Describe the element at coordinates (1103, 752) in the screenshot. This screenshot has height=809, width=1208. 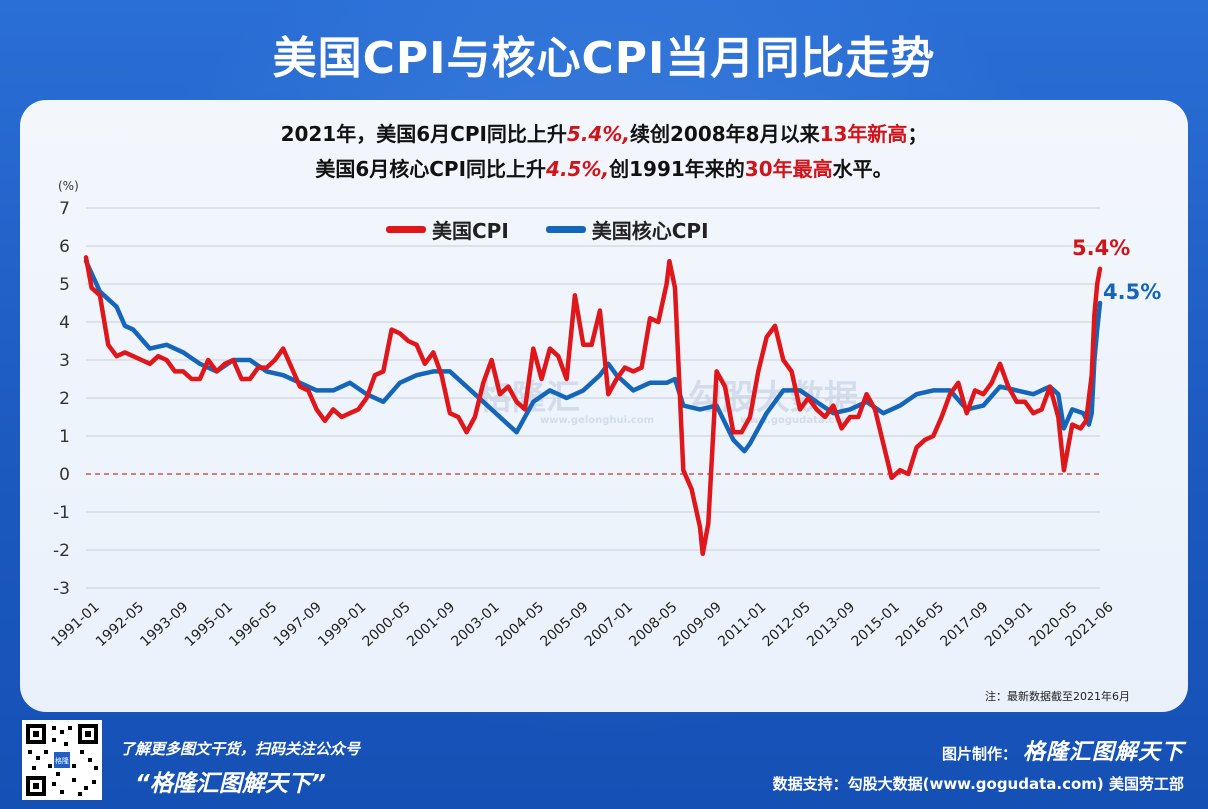
I see `footer-brand: 格隆汇图解天下` at that location.